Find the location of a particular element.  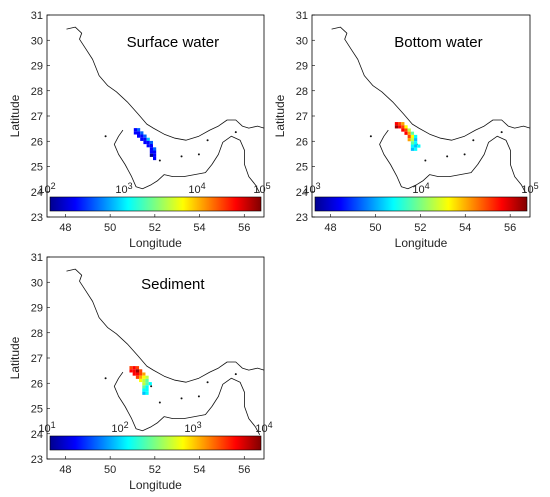

y-tick-label: 26 is located at coordinates (37, 142).